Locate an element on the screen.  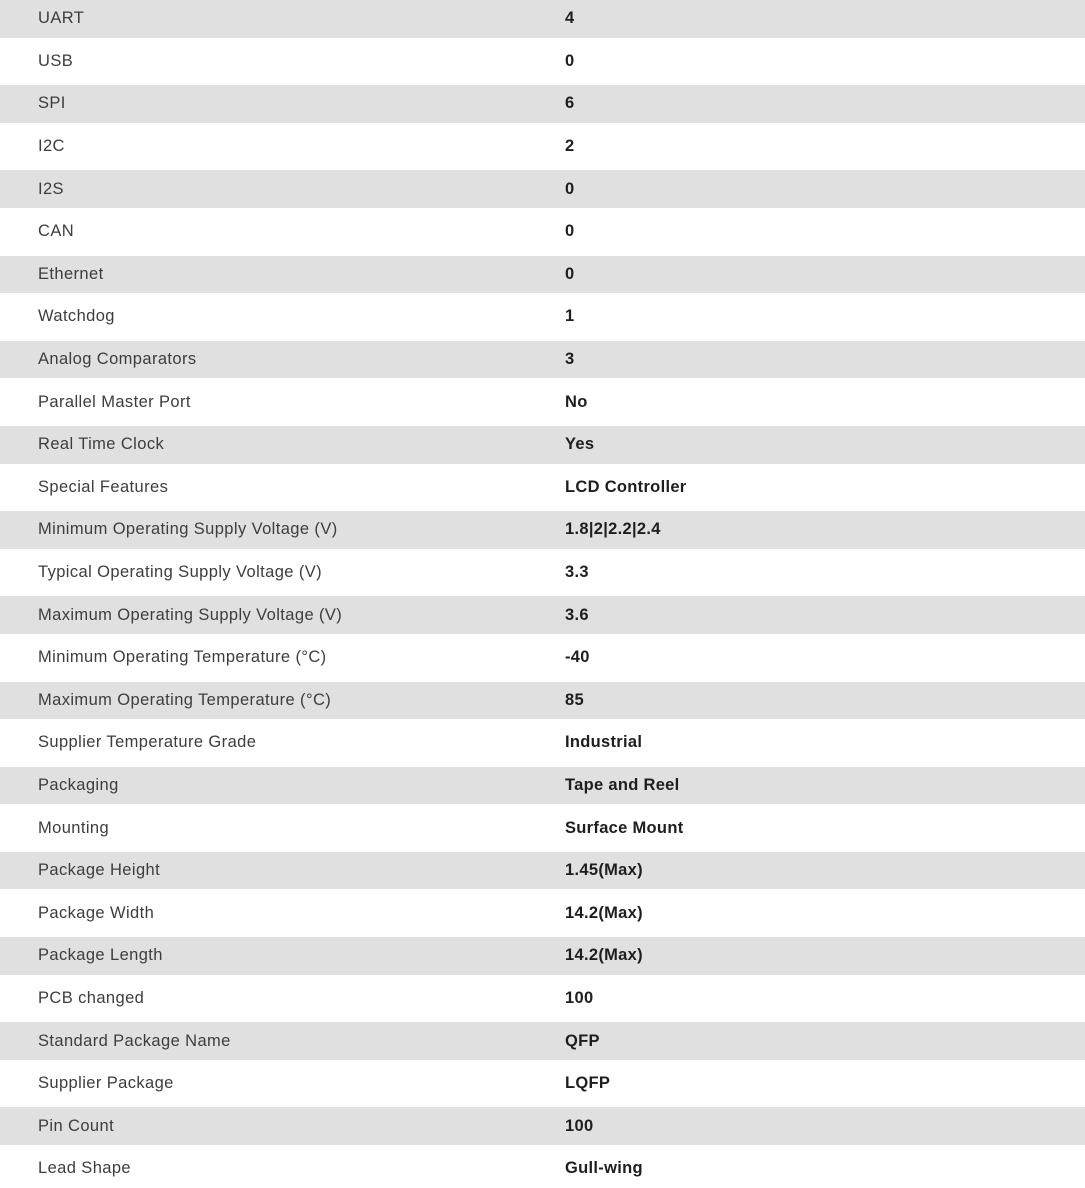
spec-attribute-value: Industrial is located at coordinates (604, 742).